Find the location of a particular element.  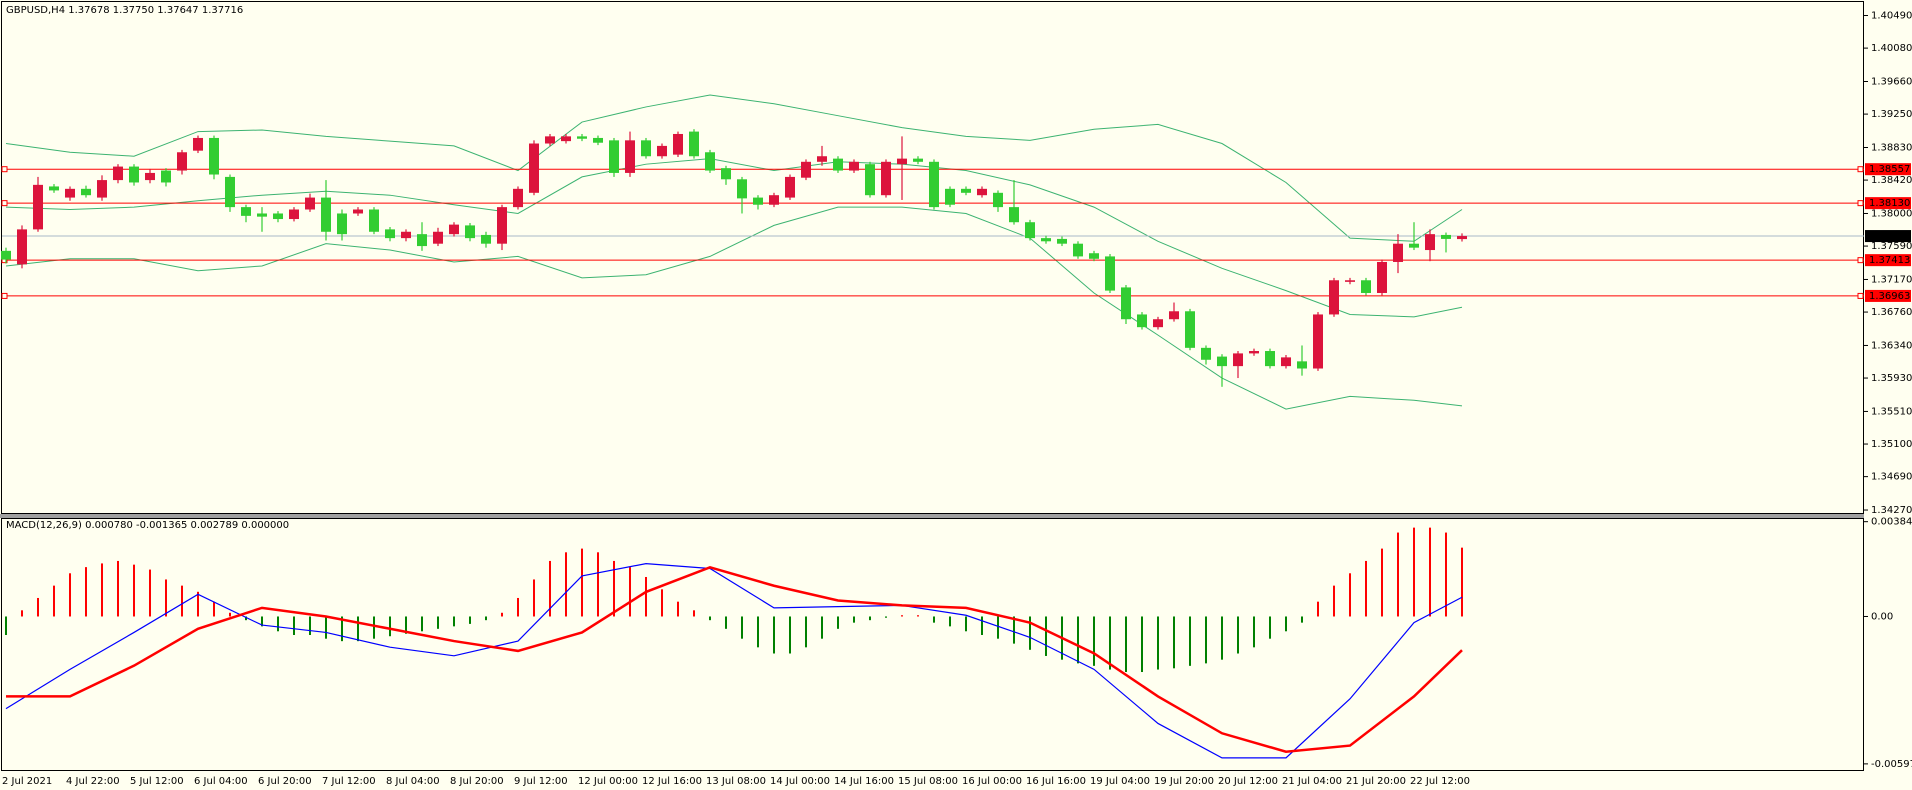

level-label: 1.36963 is located at coordinates (1889, 296).